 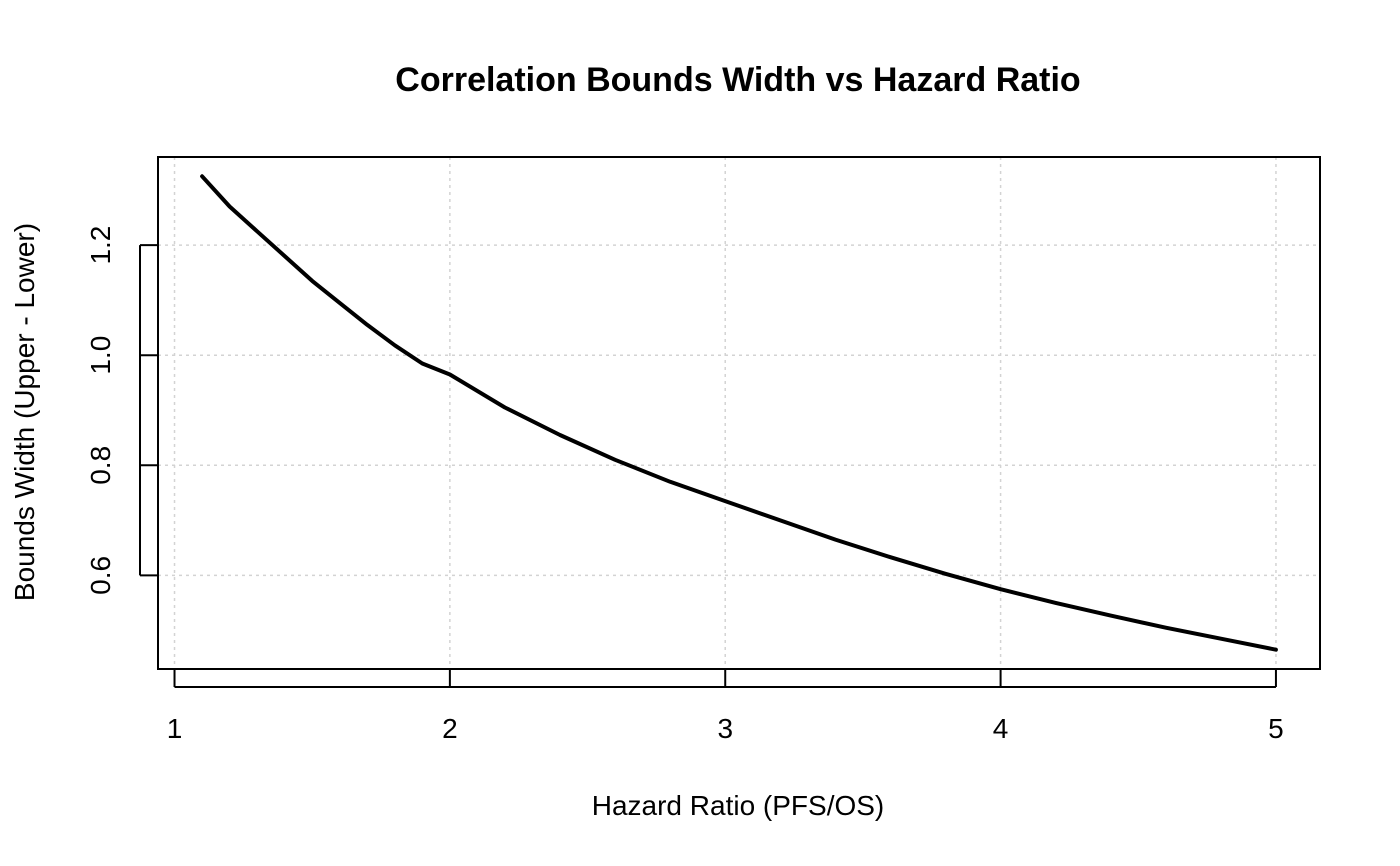 I want to click on y-axis: 0.6 0.8 1.0 1.2, so click(x=121, y=410).